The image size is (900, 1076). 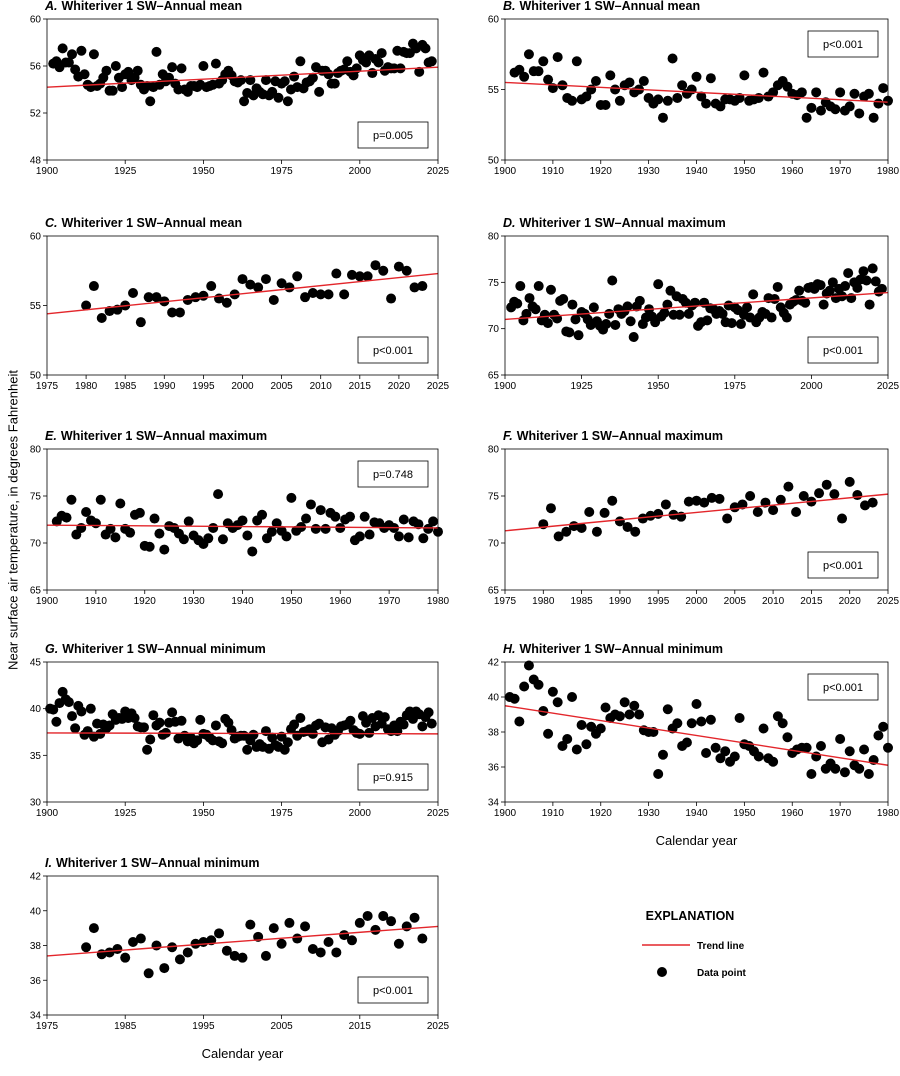 What do you see at coordinates (843, 687) in the screenshot?
I see `annotation-box` at bounding box center [843, 687].